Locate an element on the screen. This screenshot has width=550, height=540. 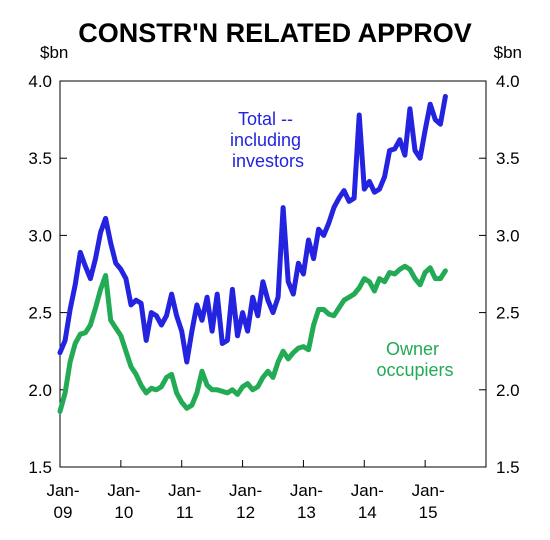
y-tick-label-right: 2.5 is located at coordinates (508, 313).